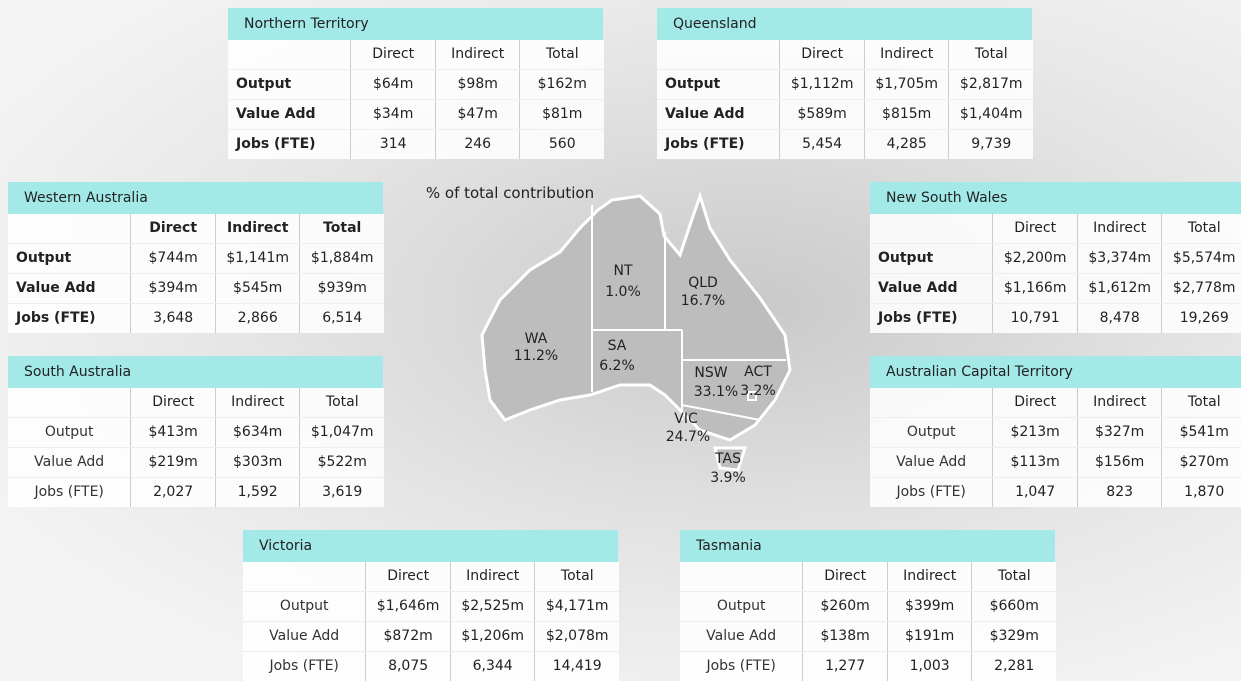 The height and width of the screenshot is (681, 1241). Describe the element at coordinates (561, 114) in the screenshot. I see `cell: $81m` at that location.